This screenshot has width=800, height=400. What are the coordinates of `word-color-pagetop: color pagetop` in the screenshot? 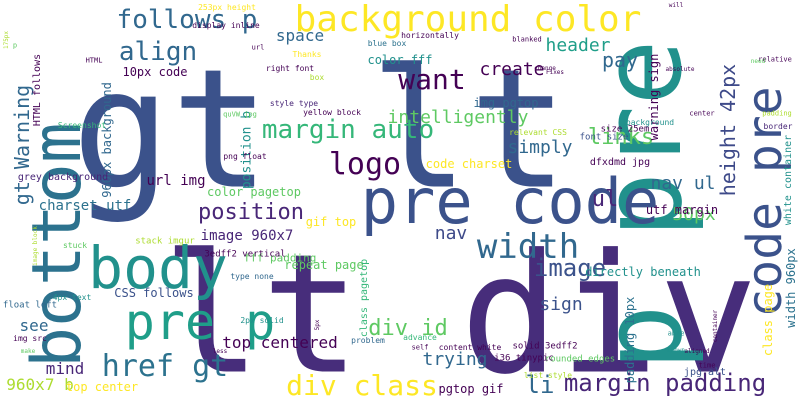 It's located at (254, 192).